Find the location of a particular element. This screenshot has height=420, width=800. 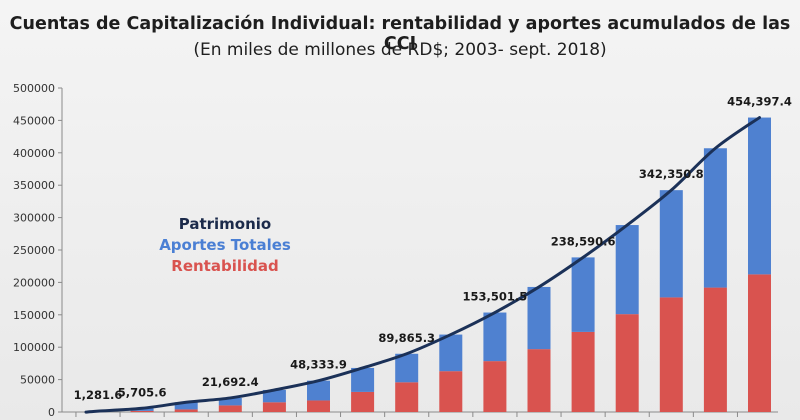

y-tick-label: 500000 is located at coordinates (34, 88).